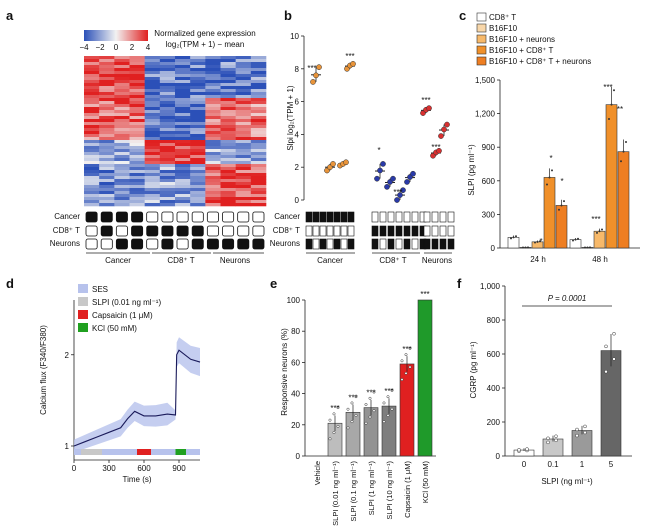 This screenshot has width=650, height=529. What do you see at coordinates (297, 167) in the screenshot?
I see `y-tick-label: 2` at bounding box center [297, 167].